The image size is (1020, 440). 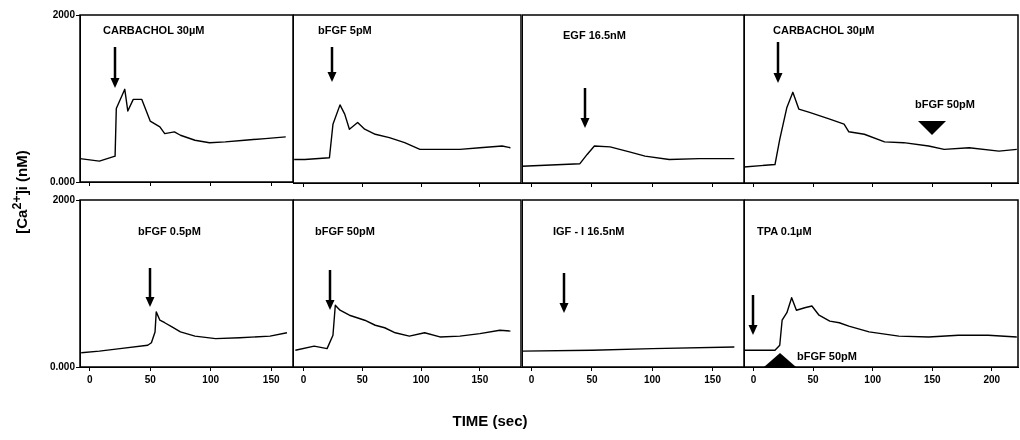 I want to click on x-tick-label: 200, so click(x=992, y=379).